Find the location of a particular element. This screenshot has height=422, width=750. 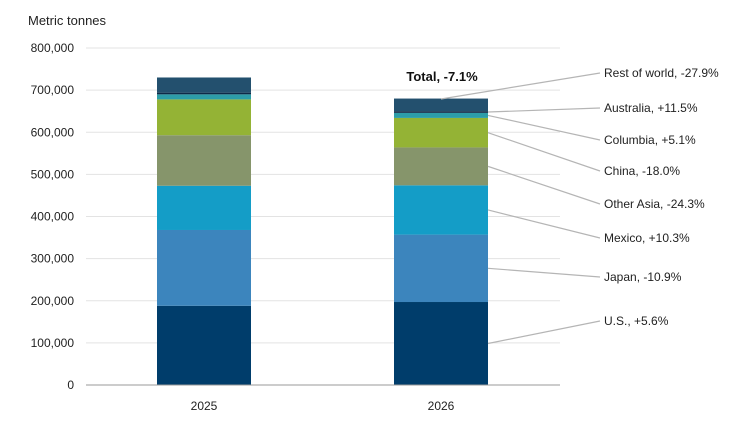

x-axis-labels: 2025 2026 is located at coordinates (323, 406).